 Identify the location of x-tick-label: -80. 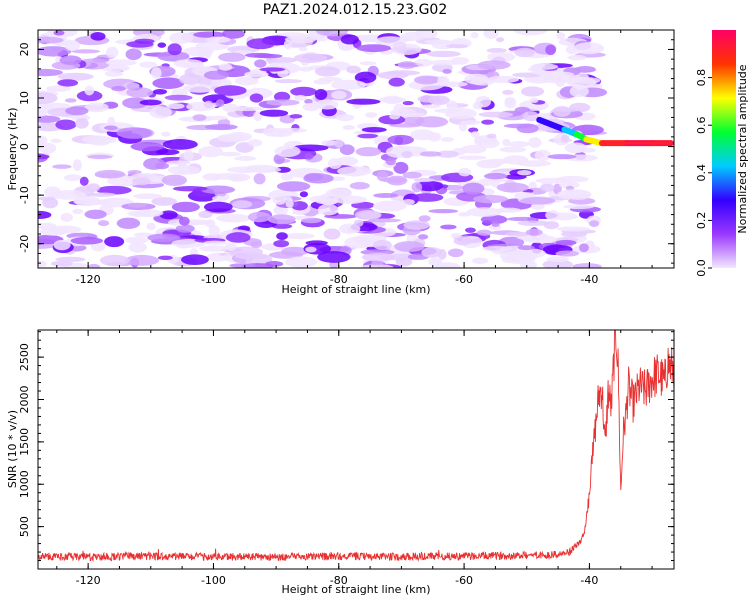
(339, 279).